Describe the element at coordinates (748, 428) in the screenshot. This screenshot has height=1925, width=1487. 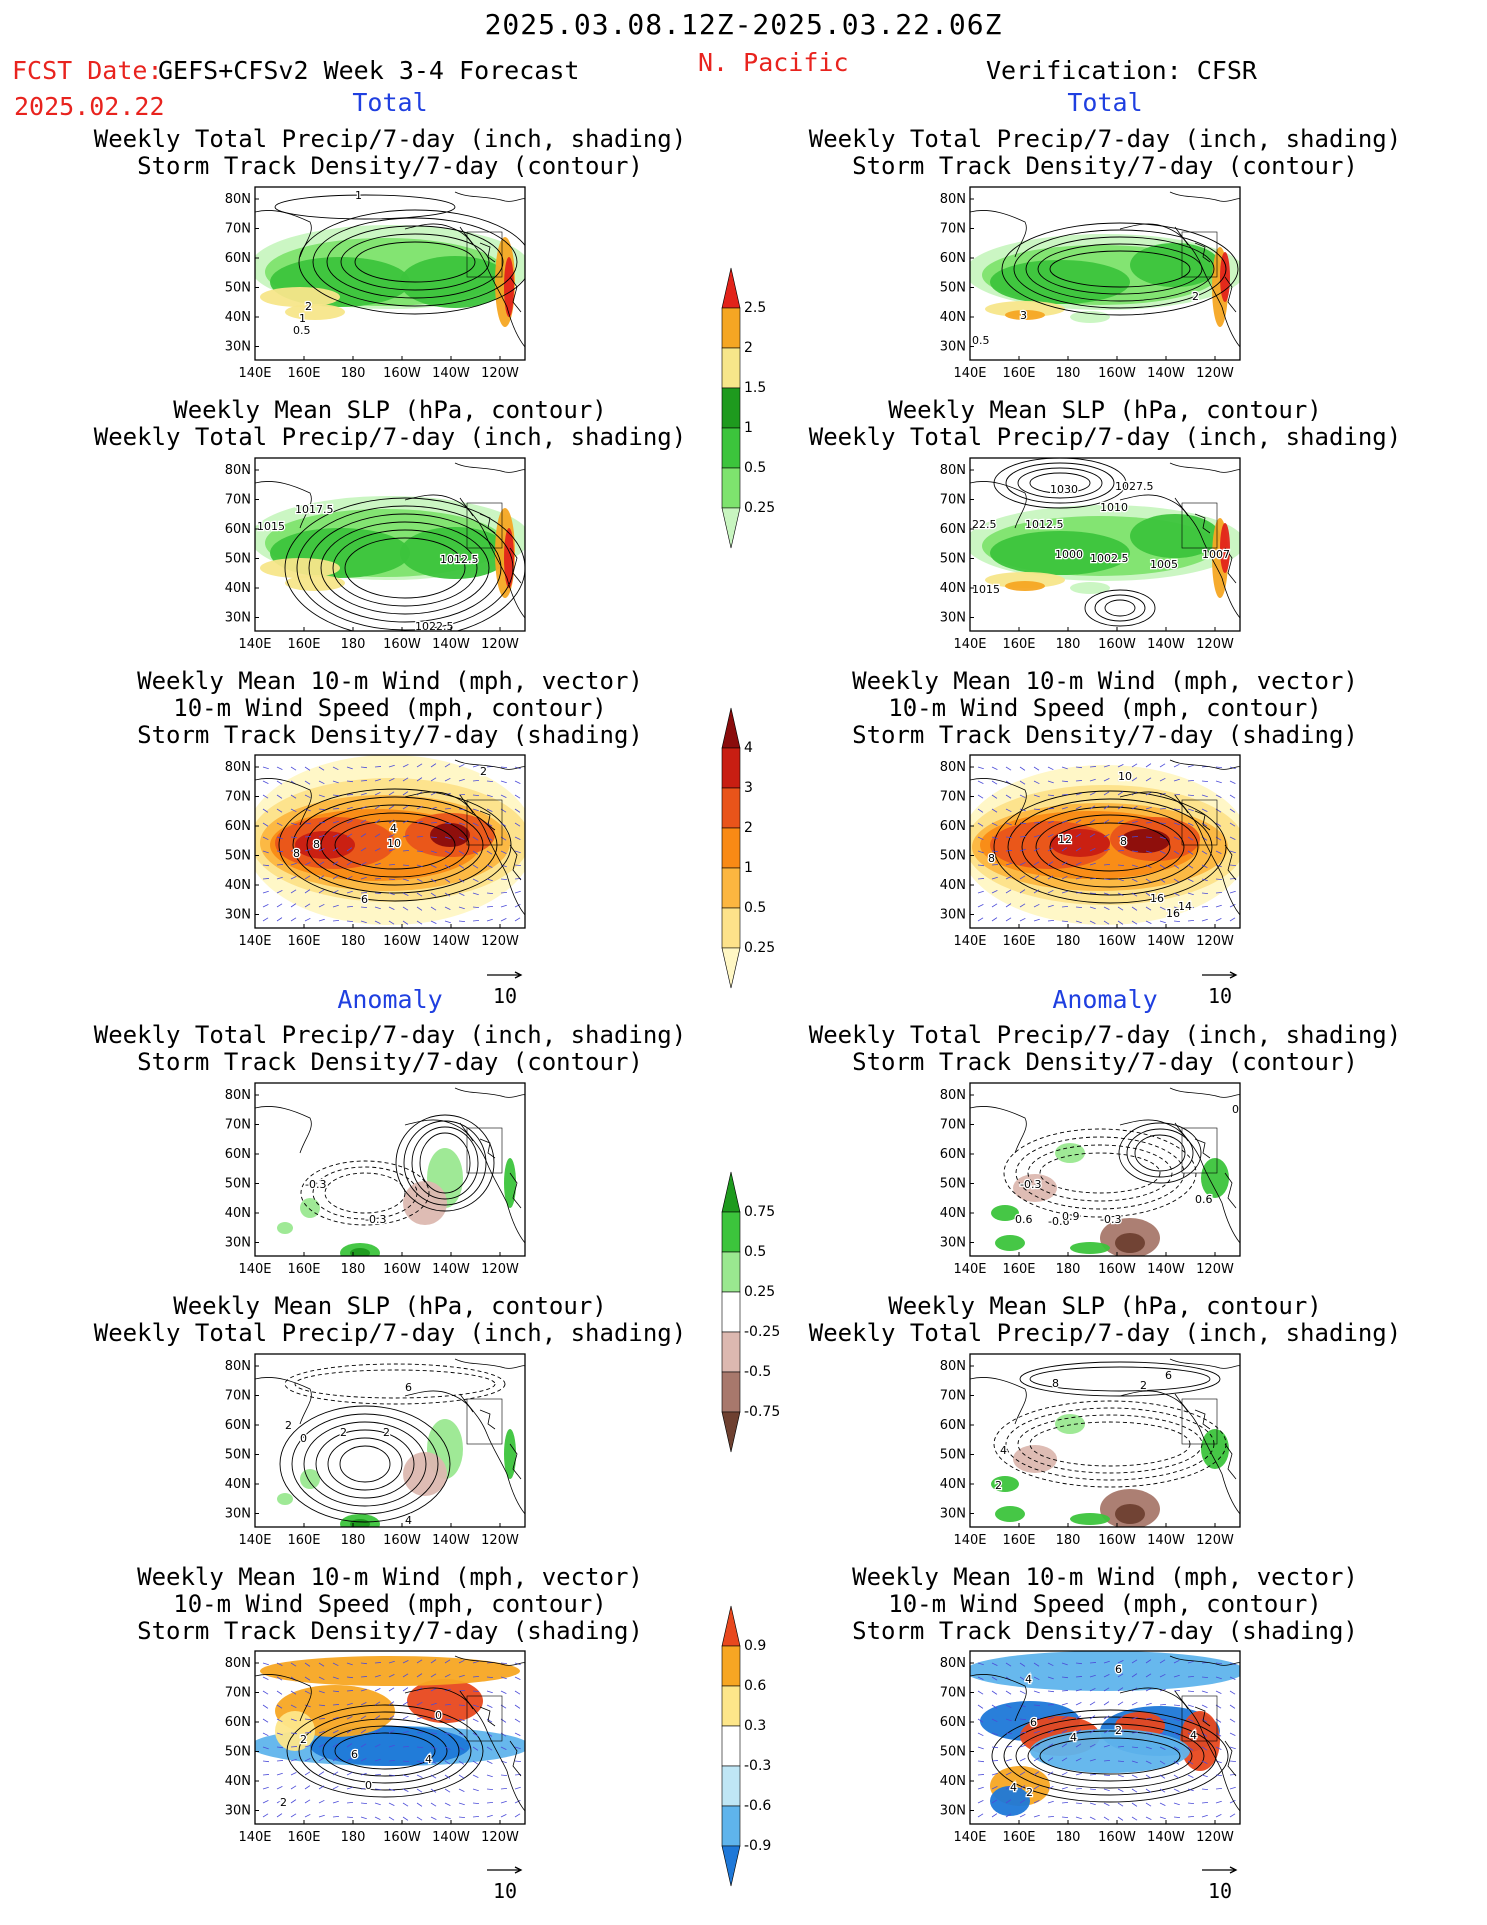
I see `colorbar-tick-label: 1` at that location.